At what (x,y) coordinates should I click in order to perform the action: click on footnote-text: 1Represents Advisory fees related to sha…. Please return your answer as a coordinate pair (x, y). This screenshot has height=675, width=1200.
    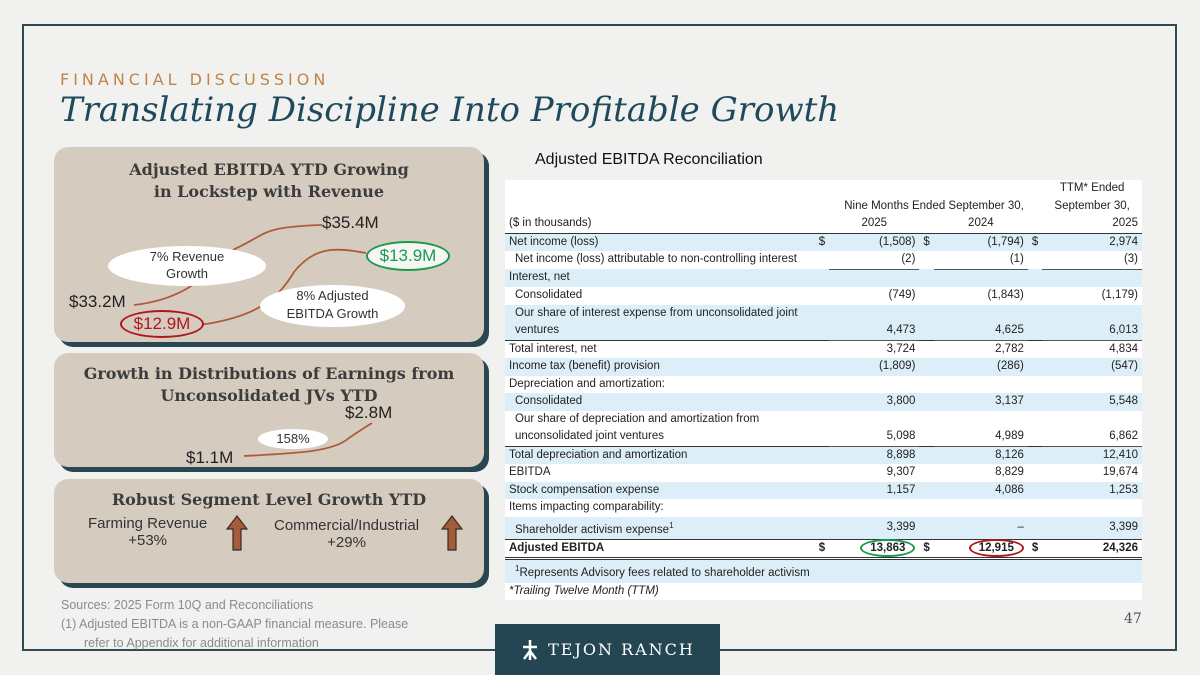
    Looking at the image, I should click on (823, 570).